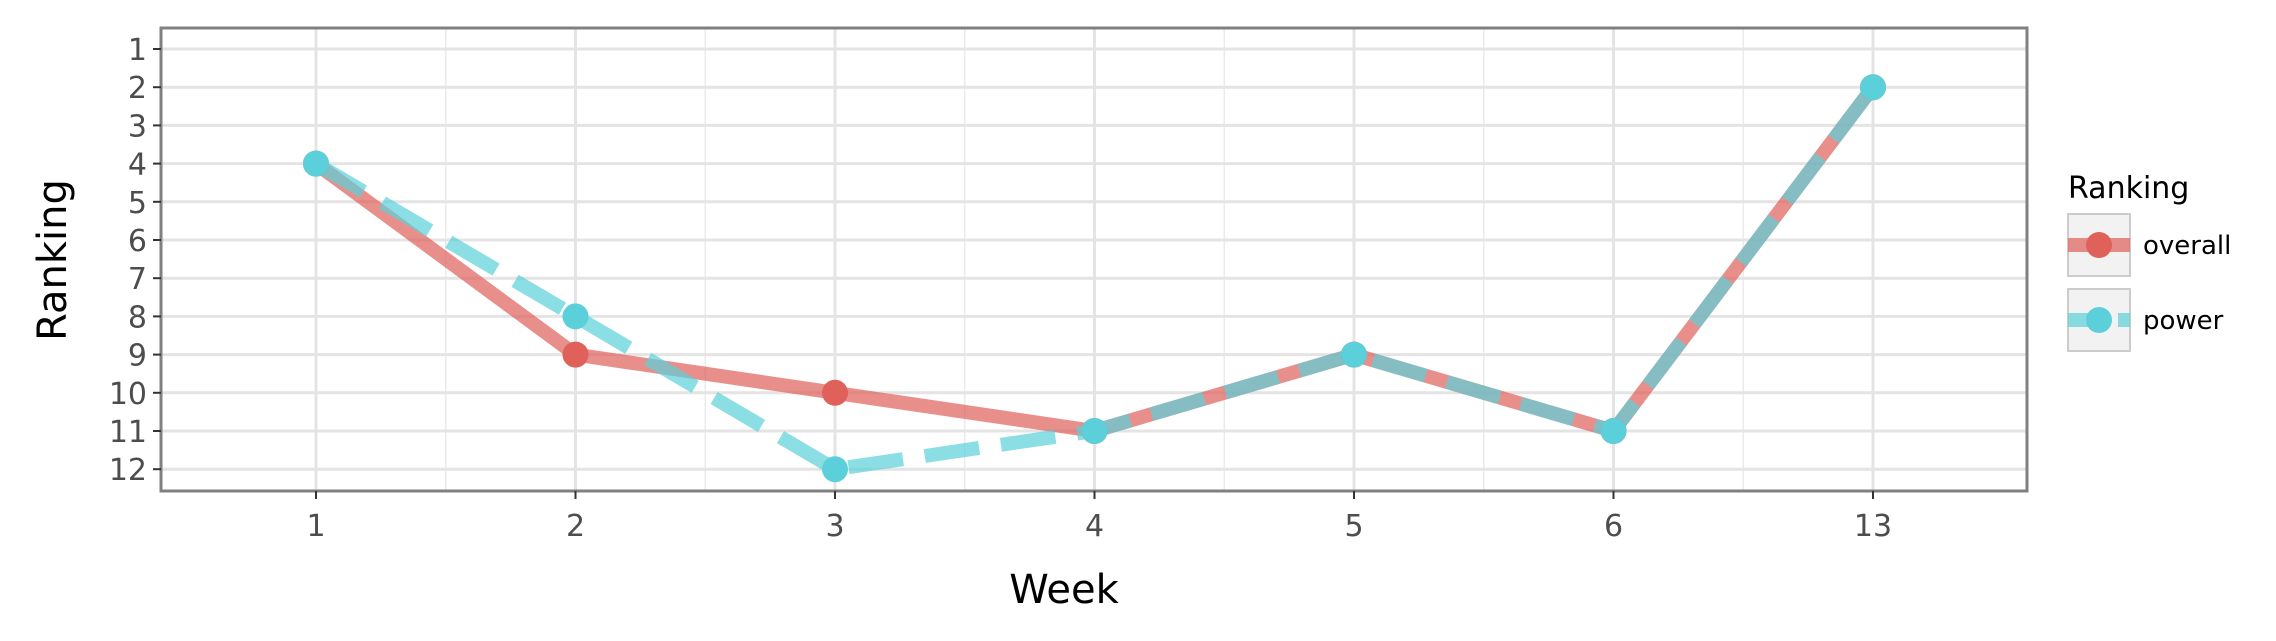 The width and height of the screenshot is (2276, 641). Describe the element at coordinates (137, 317) in the screenshot. I see `y-tick-label: 8` at that location.